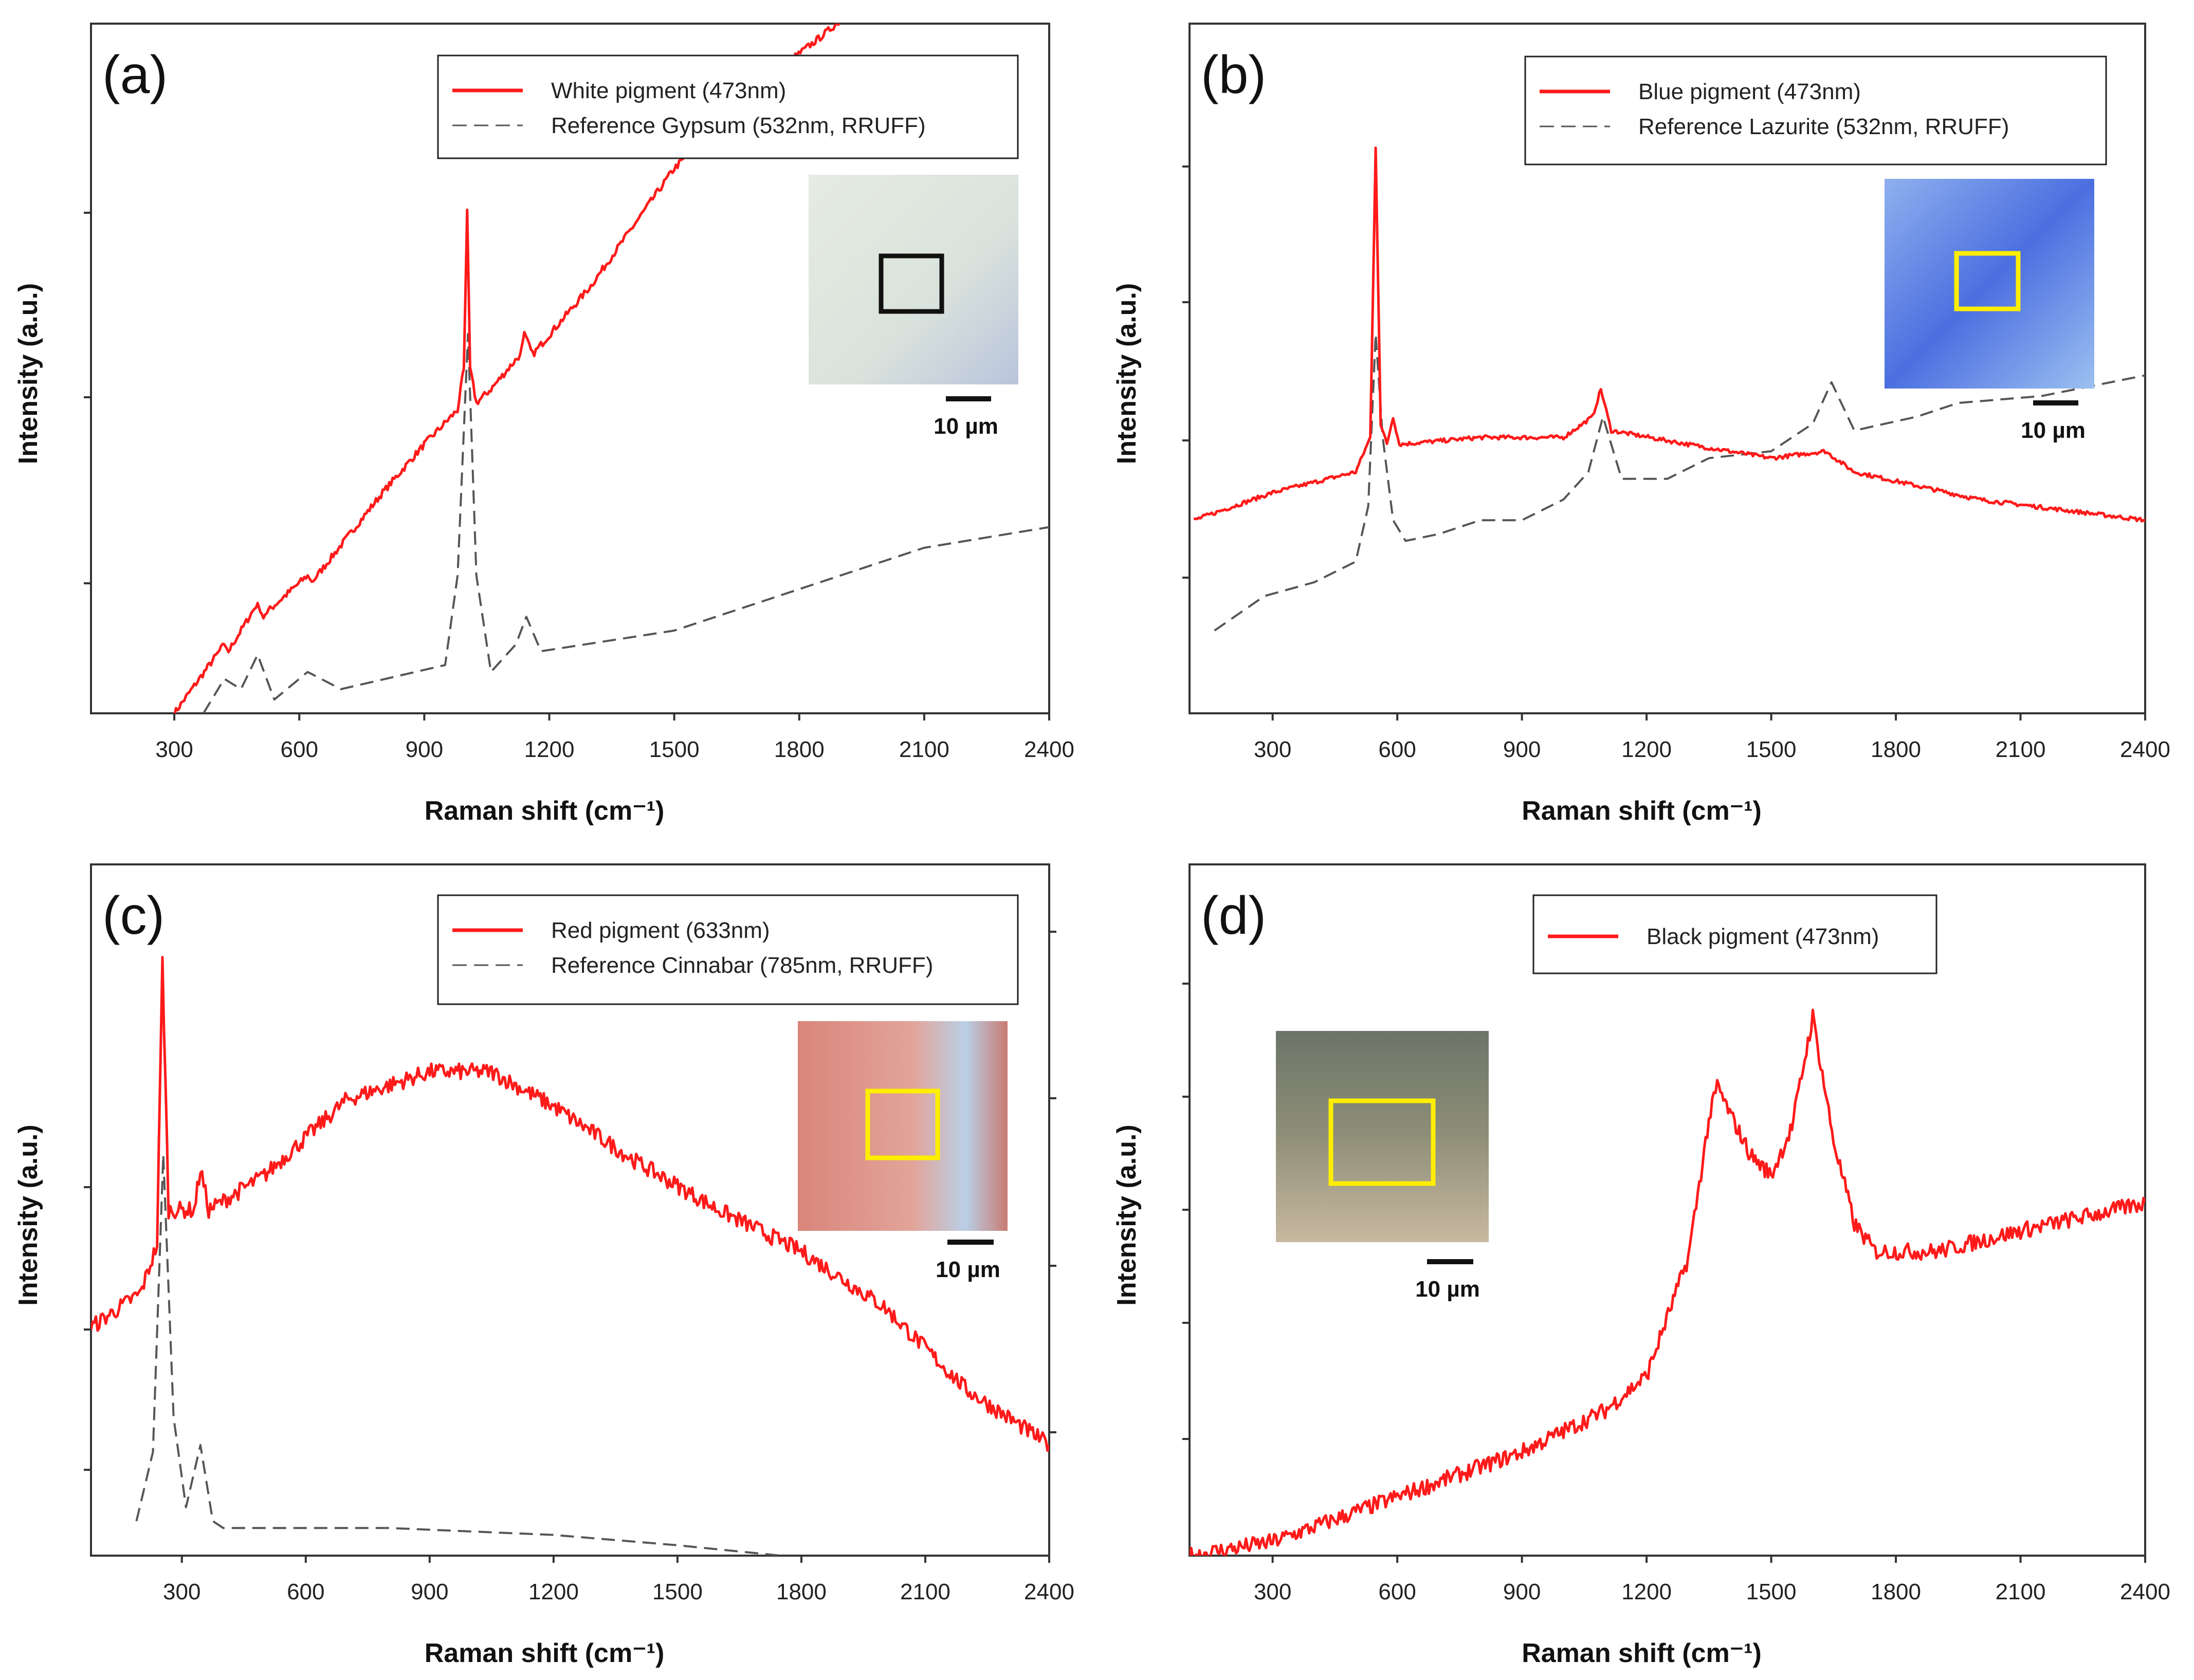 The width and height of the screenshot is (2194, 1680). Describe the element at coordinates (742, 965) in the screenshot. I see `legend-label: Reference Cinnabar (785nm, RRUFF)` at that location.